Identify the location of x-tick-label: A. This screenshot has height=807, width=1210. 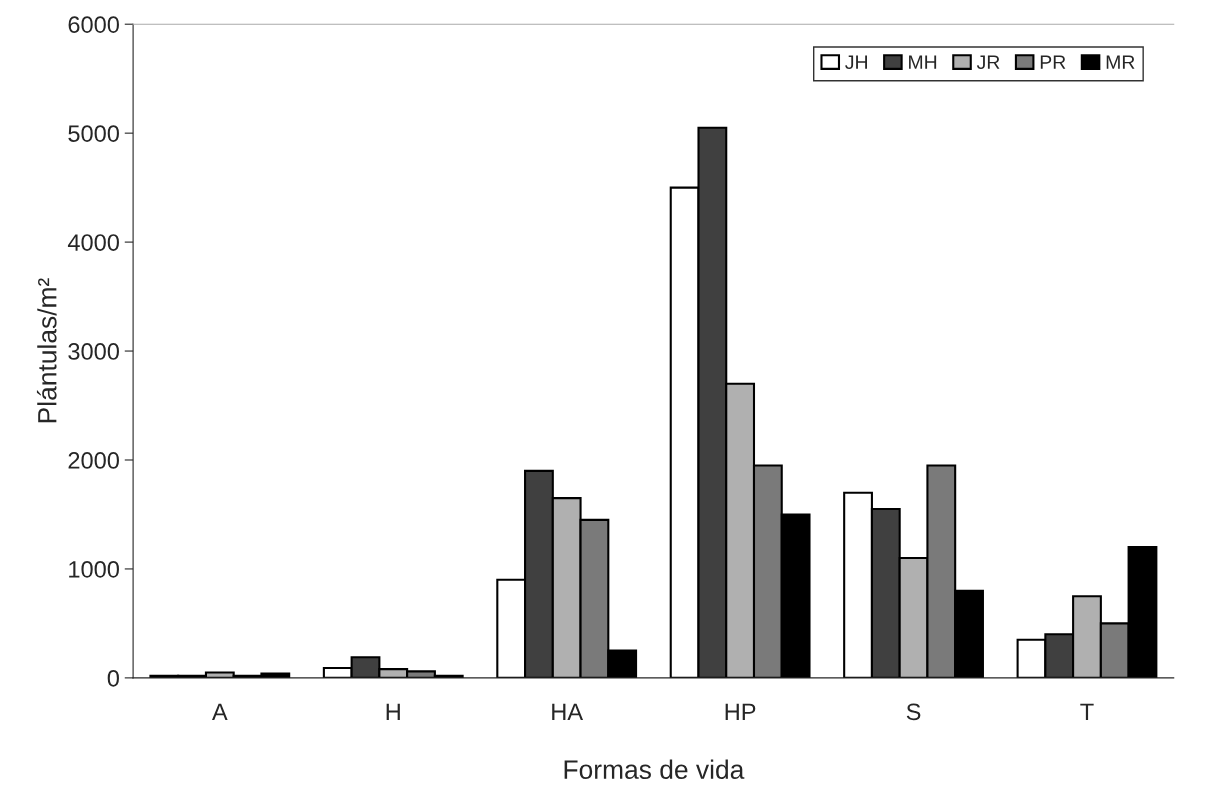
(219, 711).